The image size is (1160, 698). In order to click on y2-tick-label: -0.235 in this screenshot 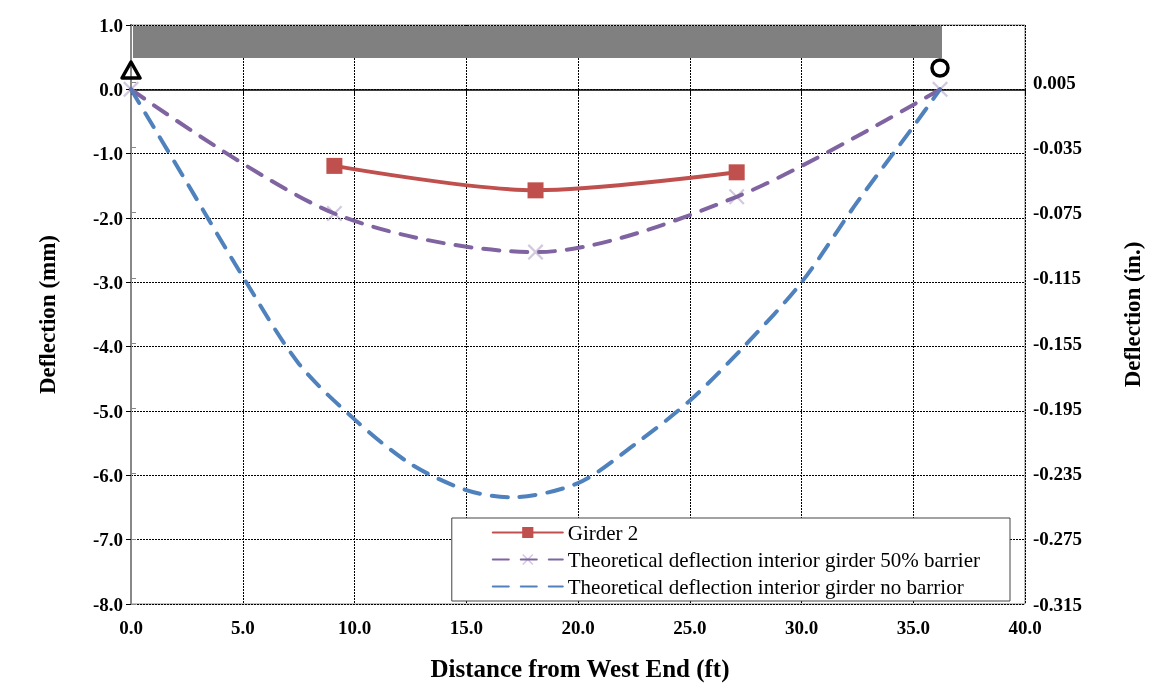, I will do `click(1058, 474)`.